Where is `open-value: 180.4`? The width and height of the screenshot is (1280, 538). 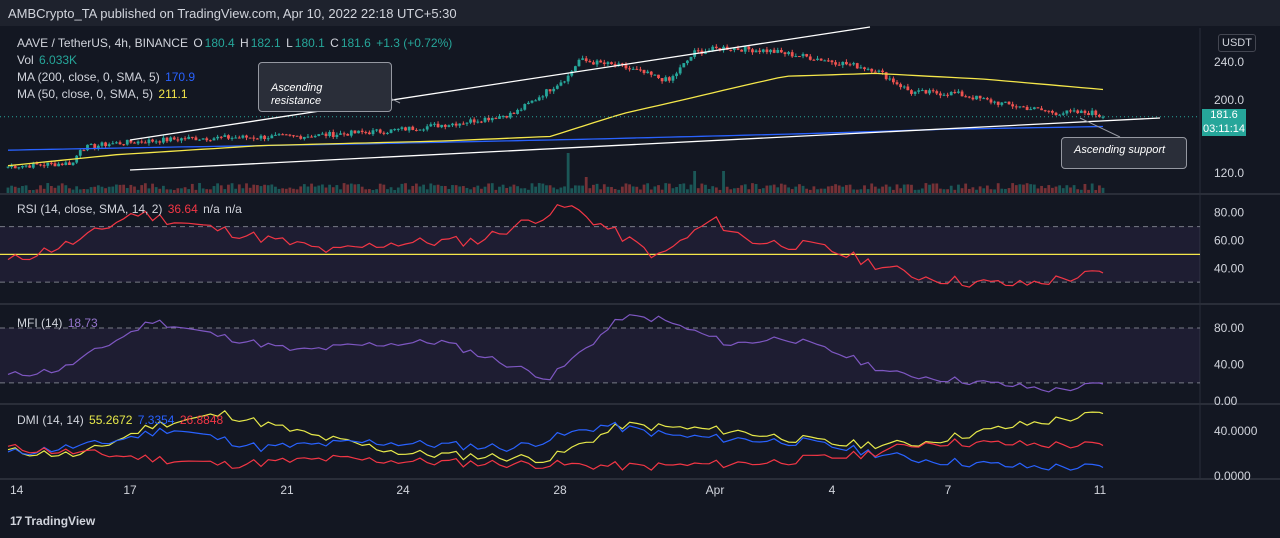
open-value: 180.4 is located at coordinates (219, 43).